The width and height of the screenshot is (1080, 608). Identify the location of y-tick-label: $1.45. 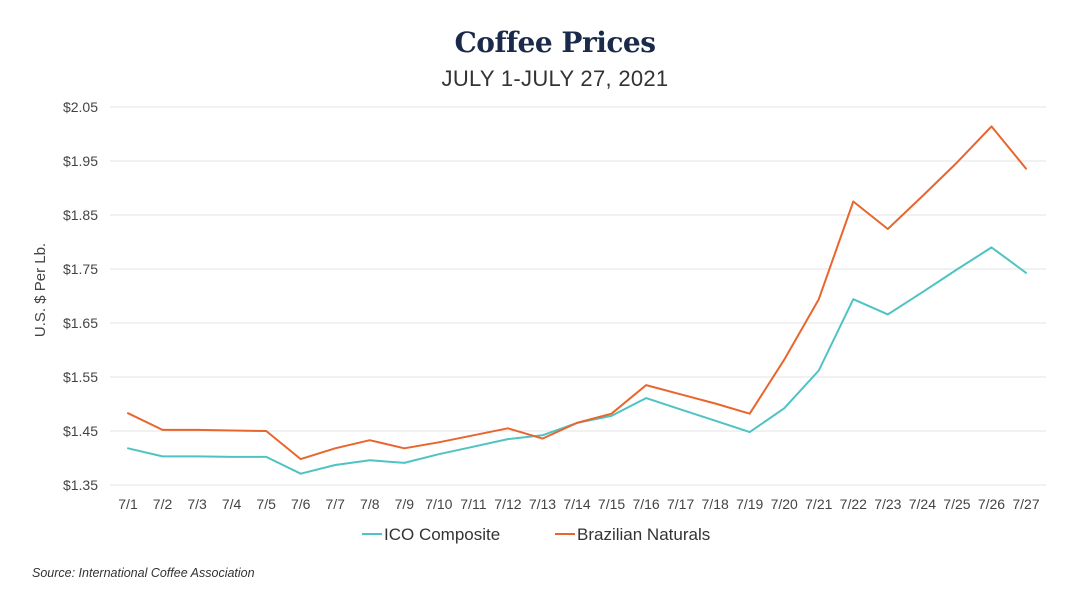
(80, 431).